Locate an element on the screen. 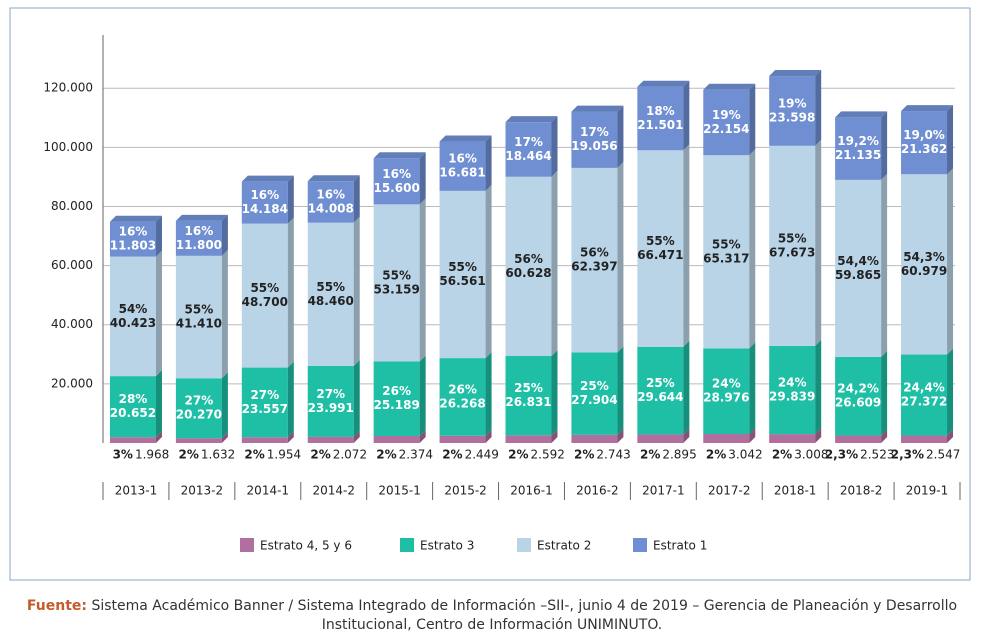  value-label: 21.362 is located at coordinates (924, 149).